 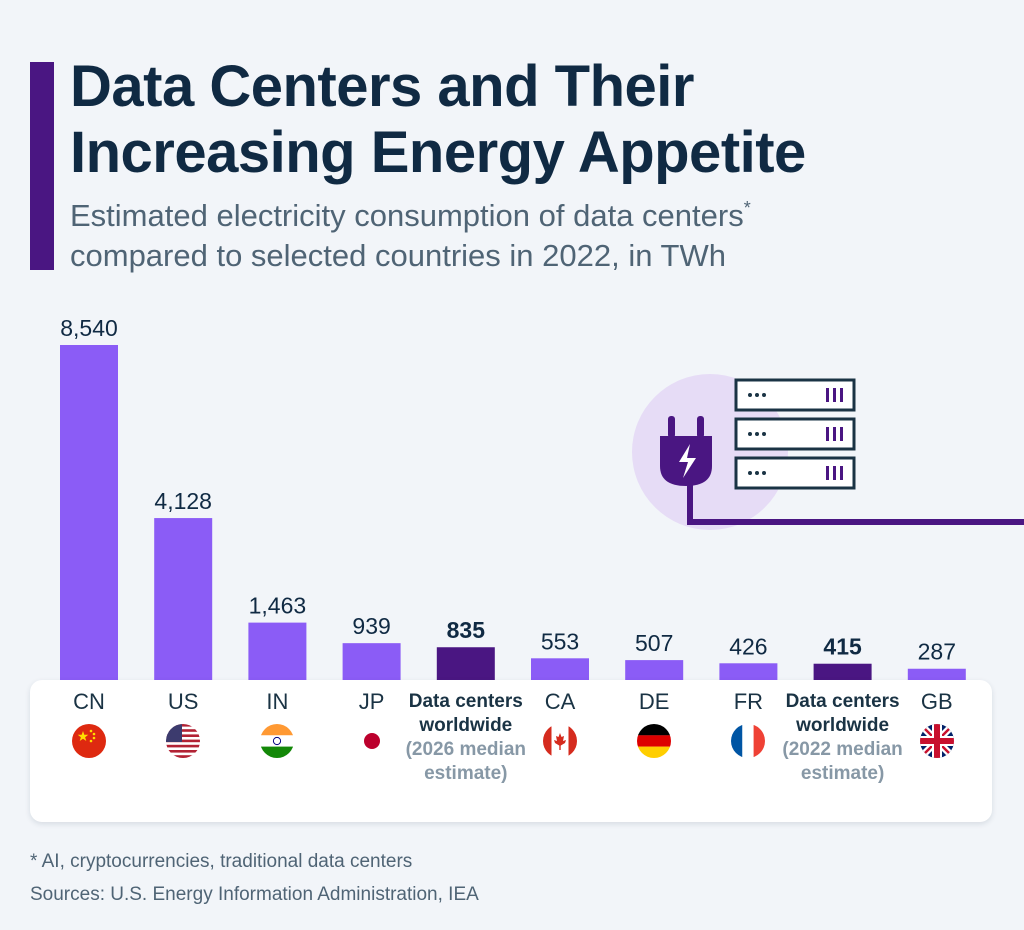 I want to click on value-label: 287, so click(x=937, y=652).